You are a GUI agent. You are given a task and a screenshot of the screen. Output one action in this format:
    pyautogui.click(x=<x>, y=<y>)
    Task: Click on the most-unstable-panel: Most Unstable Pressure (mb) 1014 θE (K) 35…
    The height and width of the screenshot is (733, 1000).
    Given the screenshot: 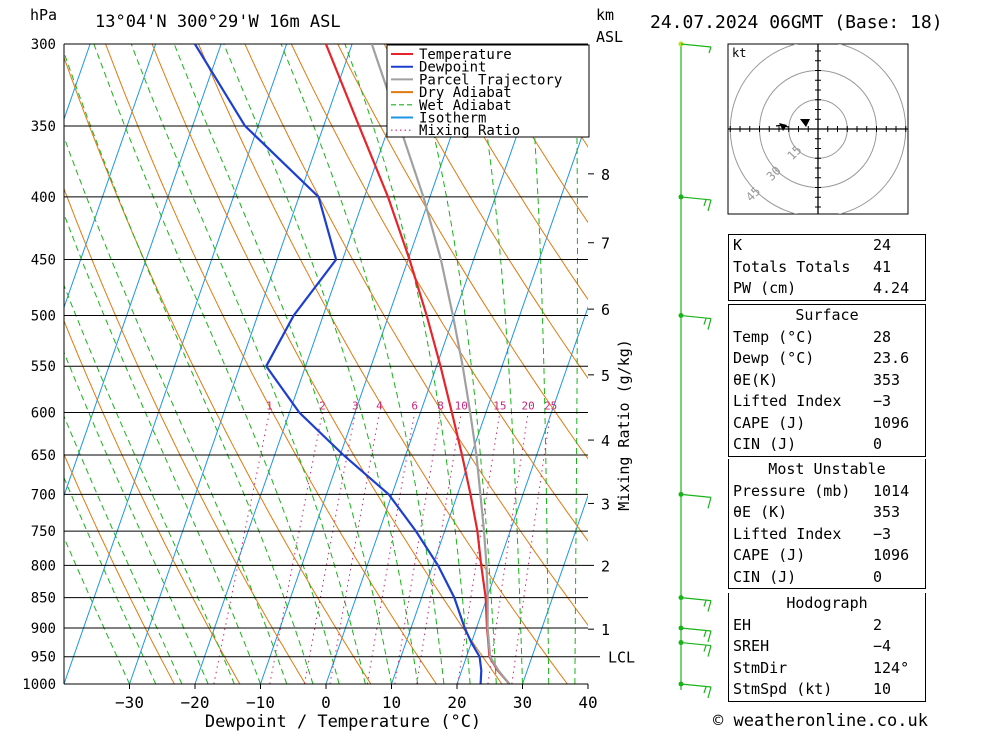 What is the action you would take?
    pyautogui.click(x=827, y=524)
    